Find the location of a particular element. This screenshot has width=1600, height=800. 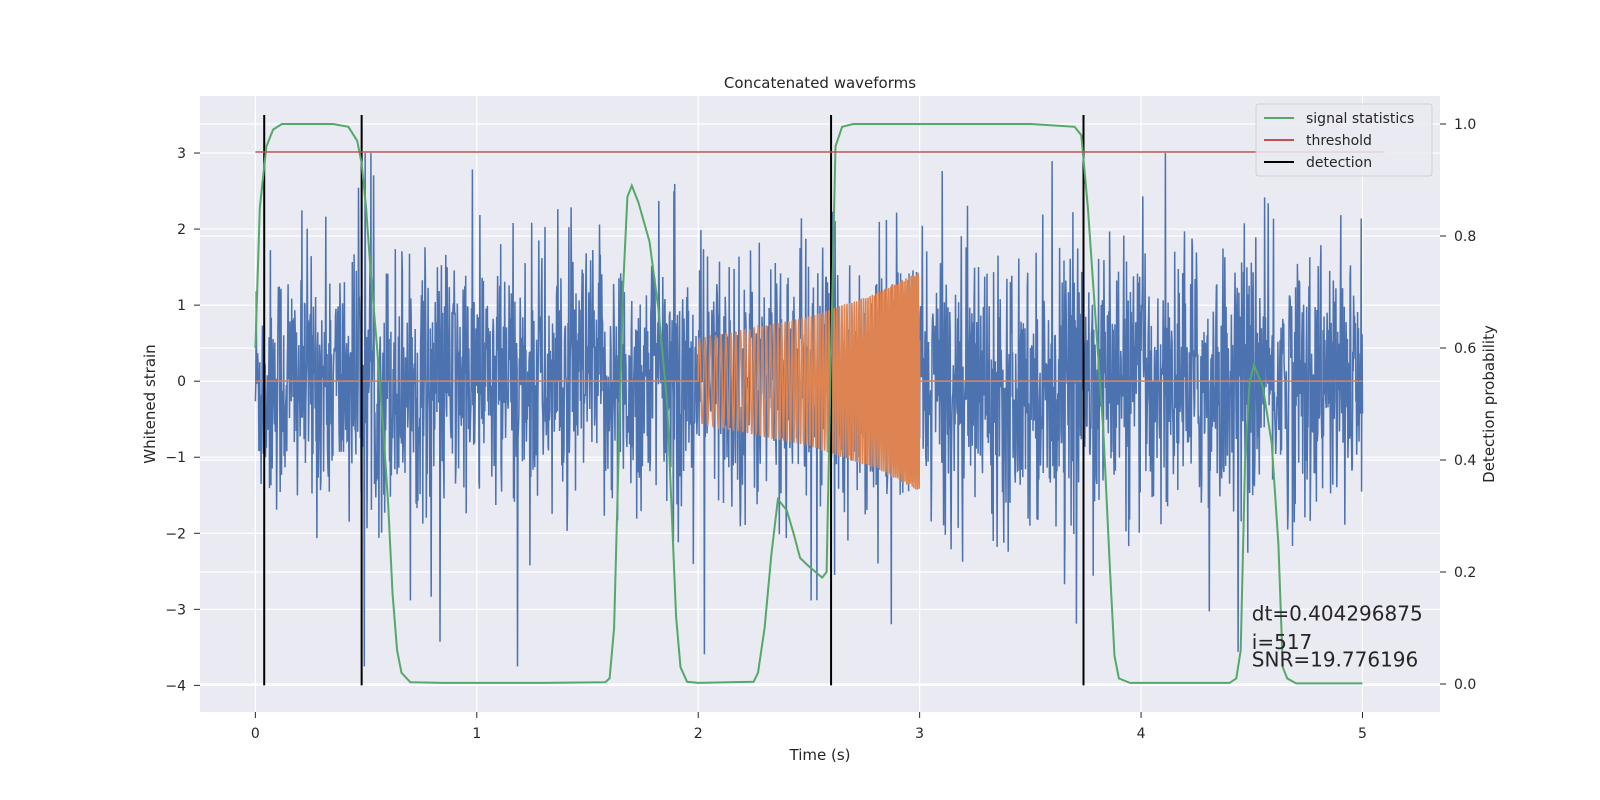

annotation-text: SNR=19.776196 is located at coordinates (1335, 659).